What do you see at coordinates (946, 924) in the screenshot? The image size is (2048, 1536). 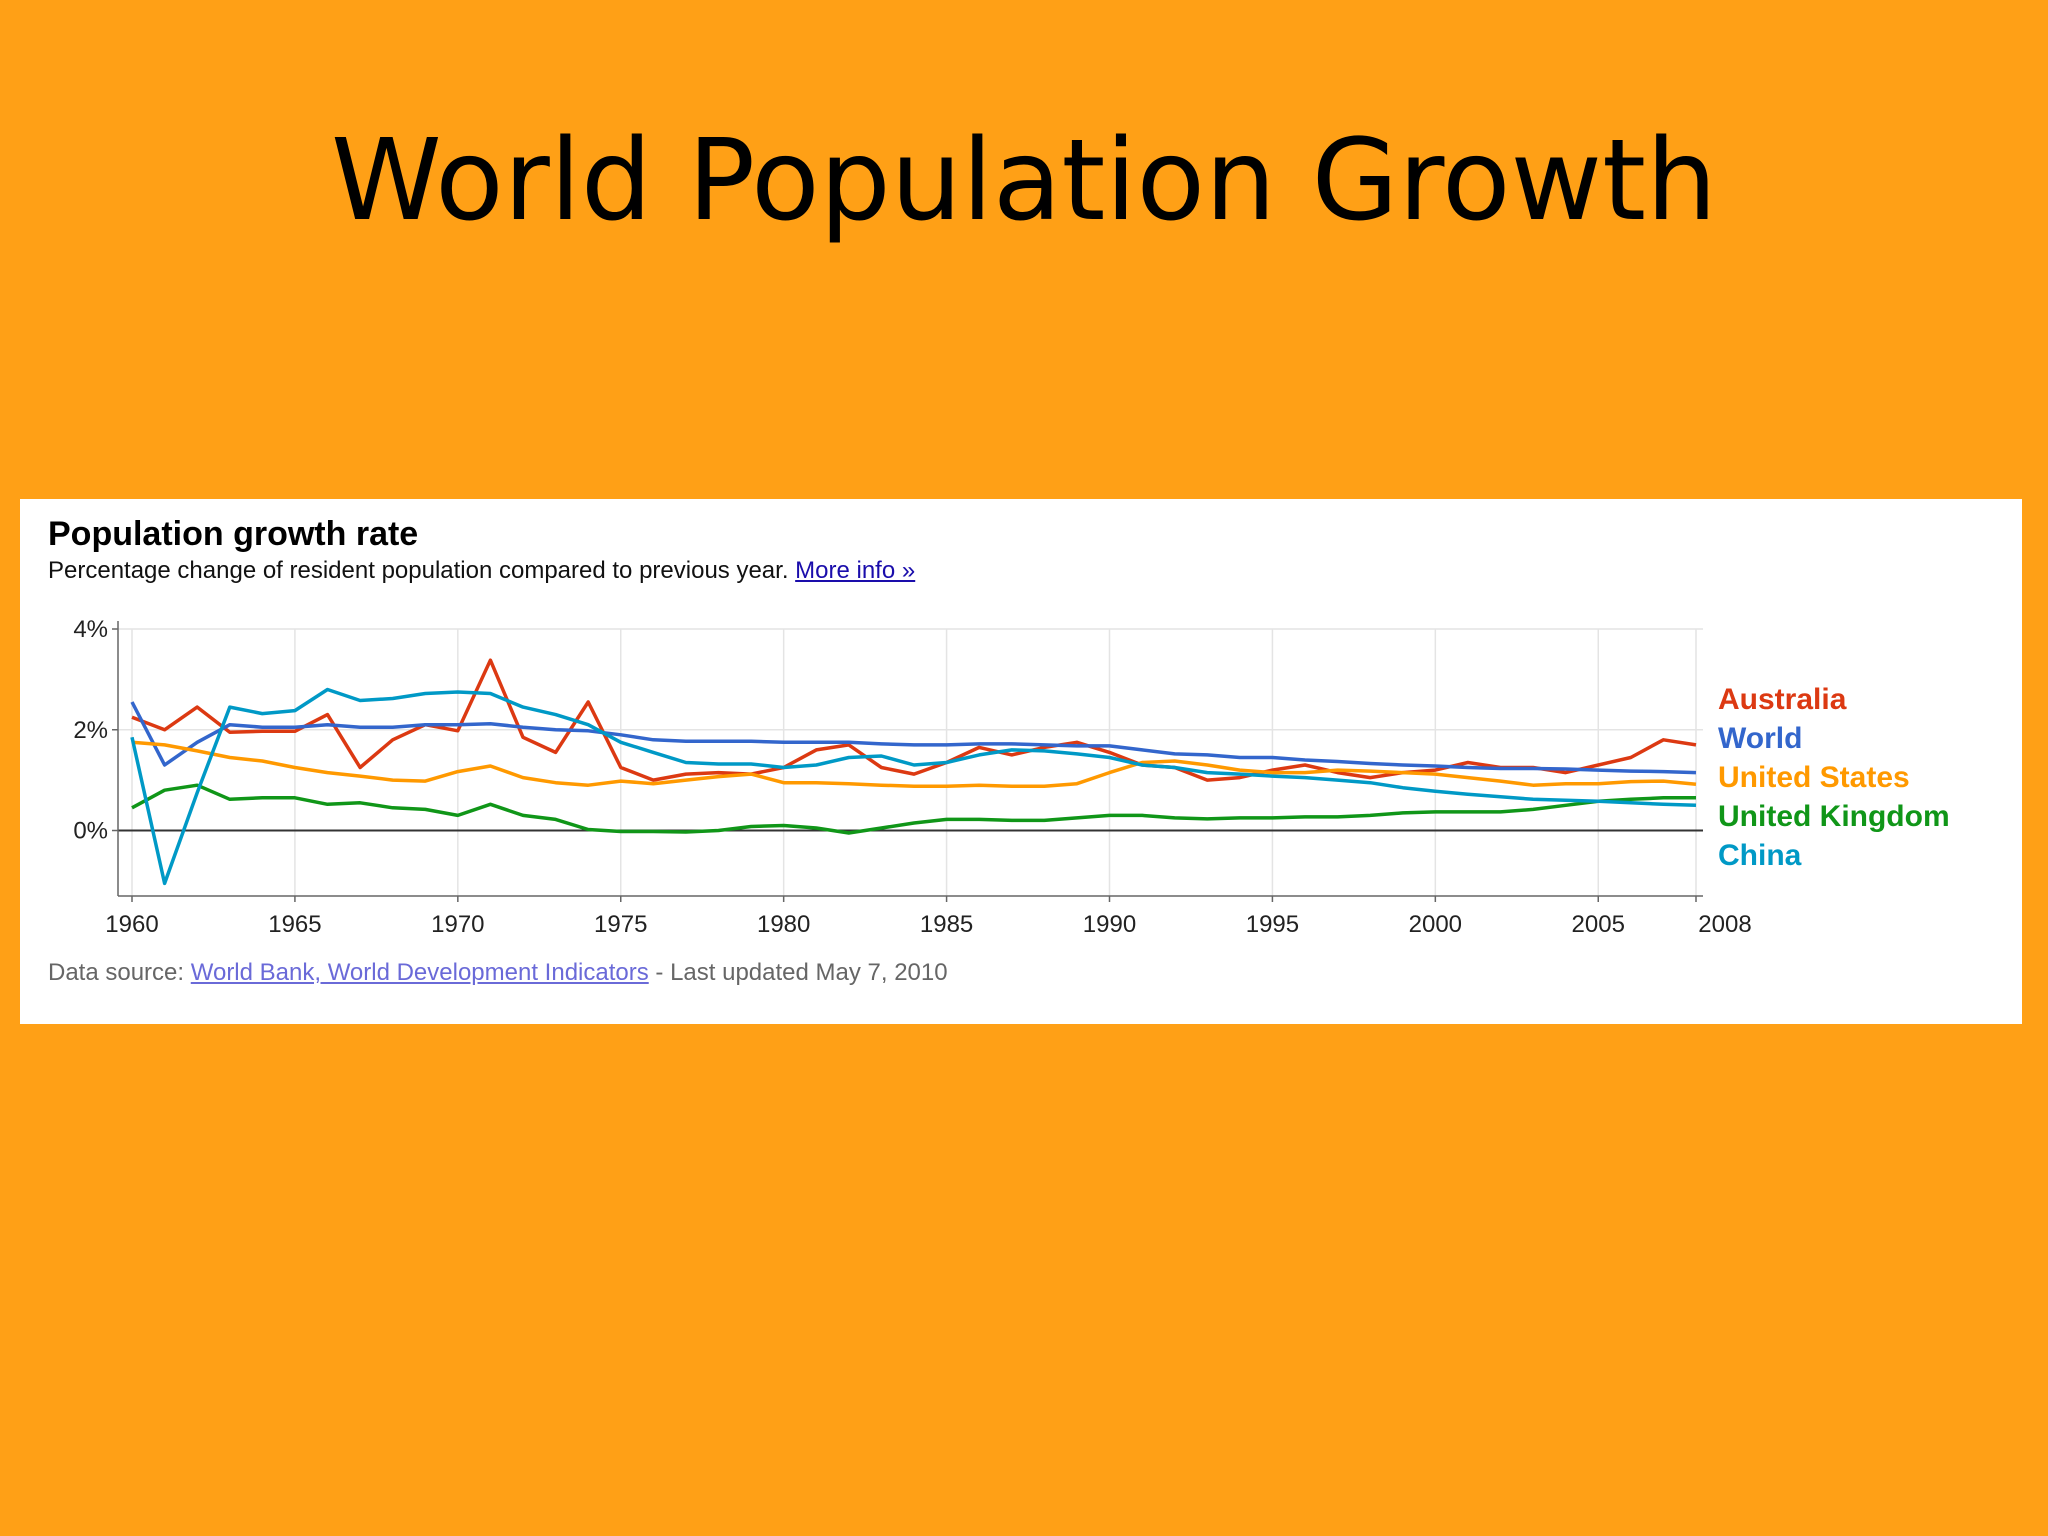 I see `x-tick-label: 1985` at bounding box center [946, 924].